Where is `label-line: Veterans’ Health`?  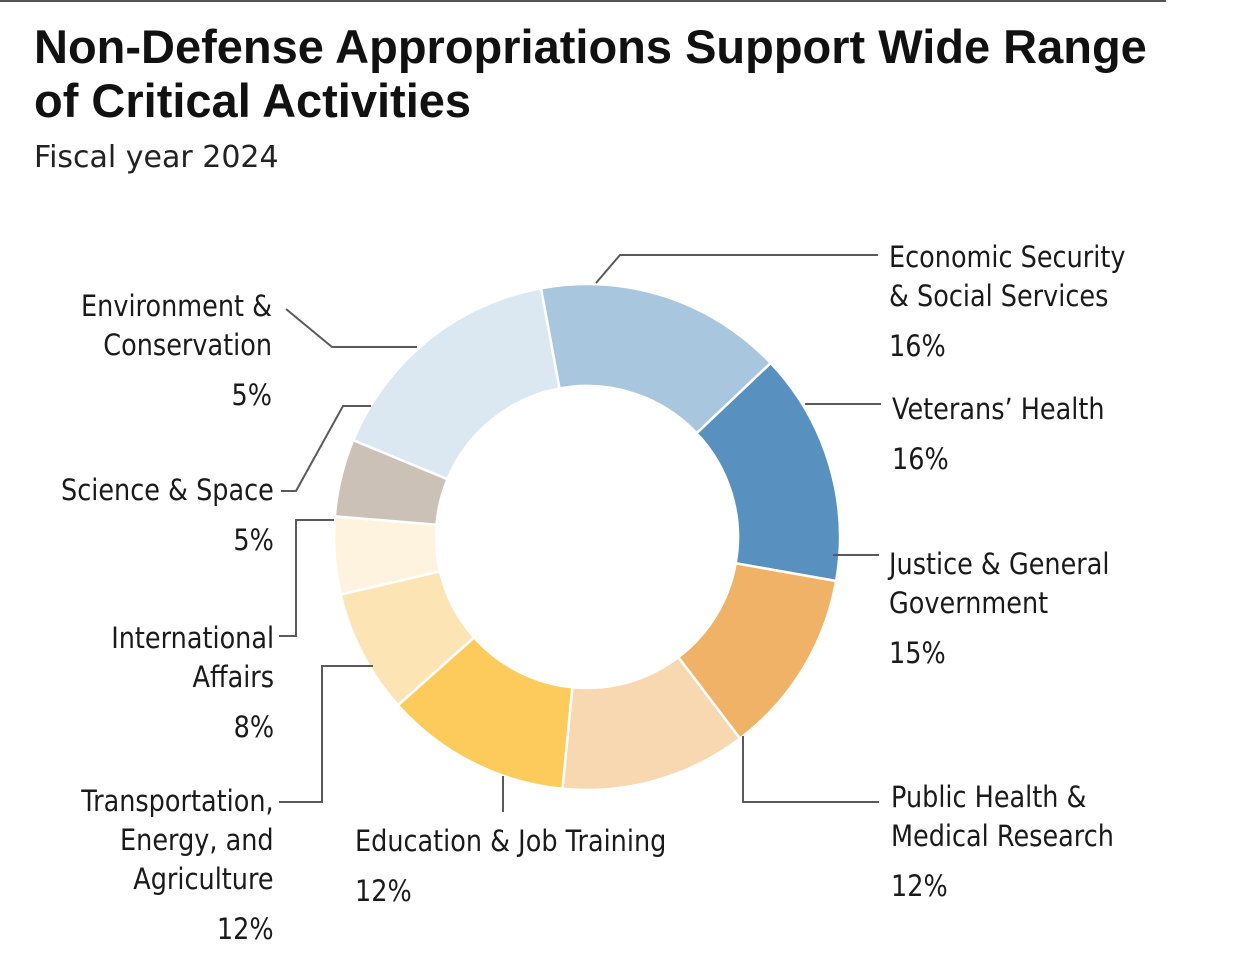 label-line: Veterans’ Health is located at coordinates (998, 409).